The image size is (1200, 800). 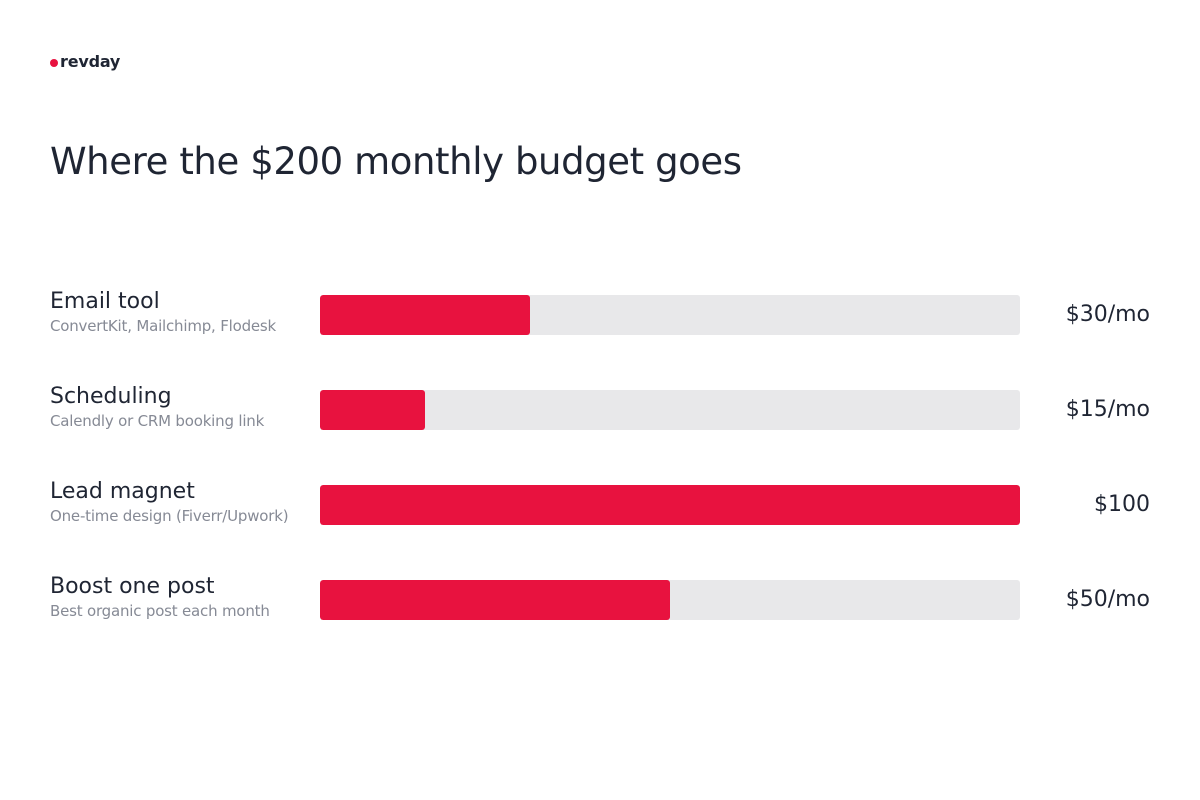 What do you see at coordinates (157, 421) in the screenshot?
I see `category-subtitle: Calendly or CRM booking link` at bounding box center [157, 421].